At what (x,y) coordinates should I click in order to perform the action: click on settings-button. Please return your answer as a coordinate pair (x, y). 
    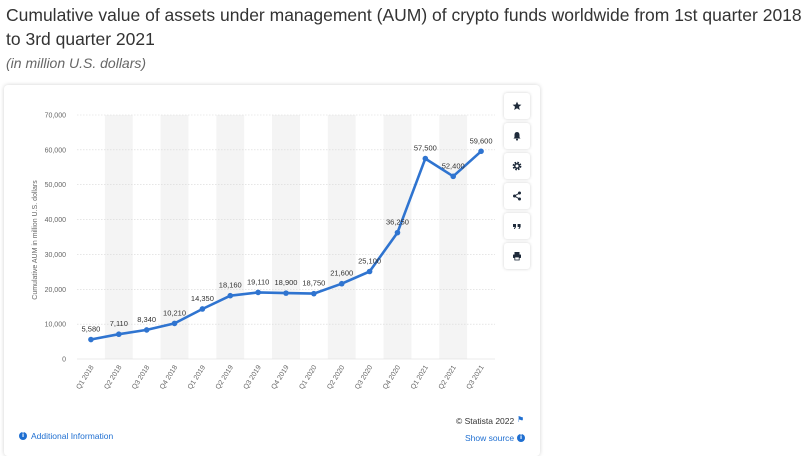
    Looking at the image, I should click on (517, 166).